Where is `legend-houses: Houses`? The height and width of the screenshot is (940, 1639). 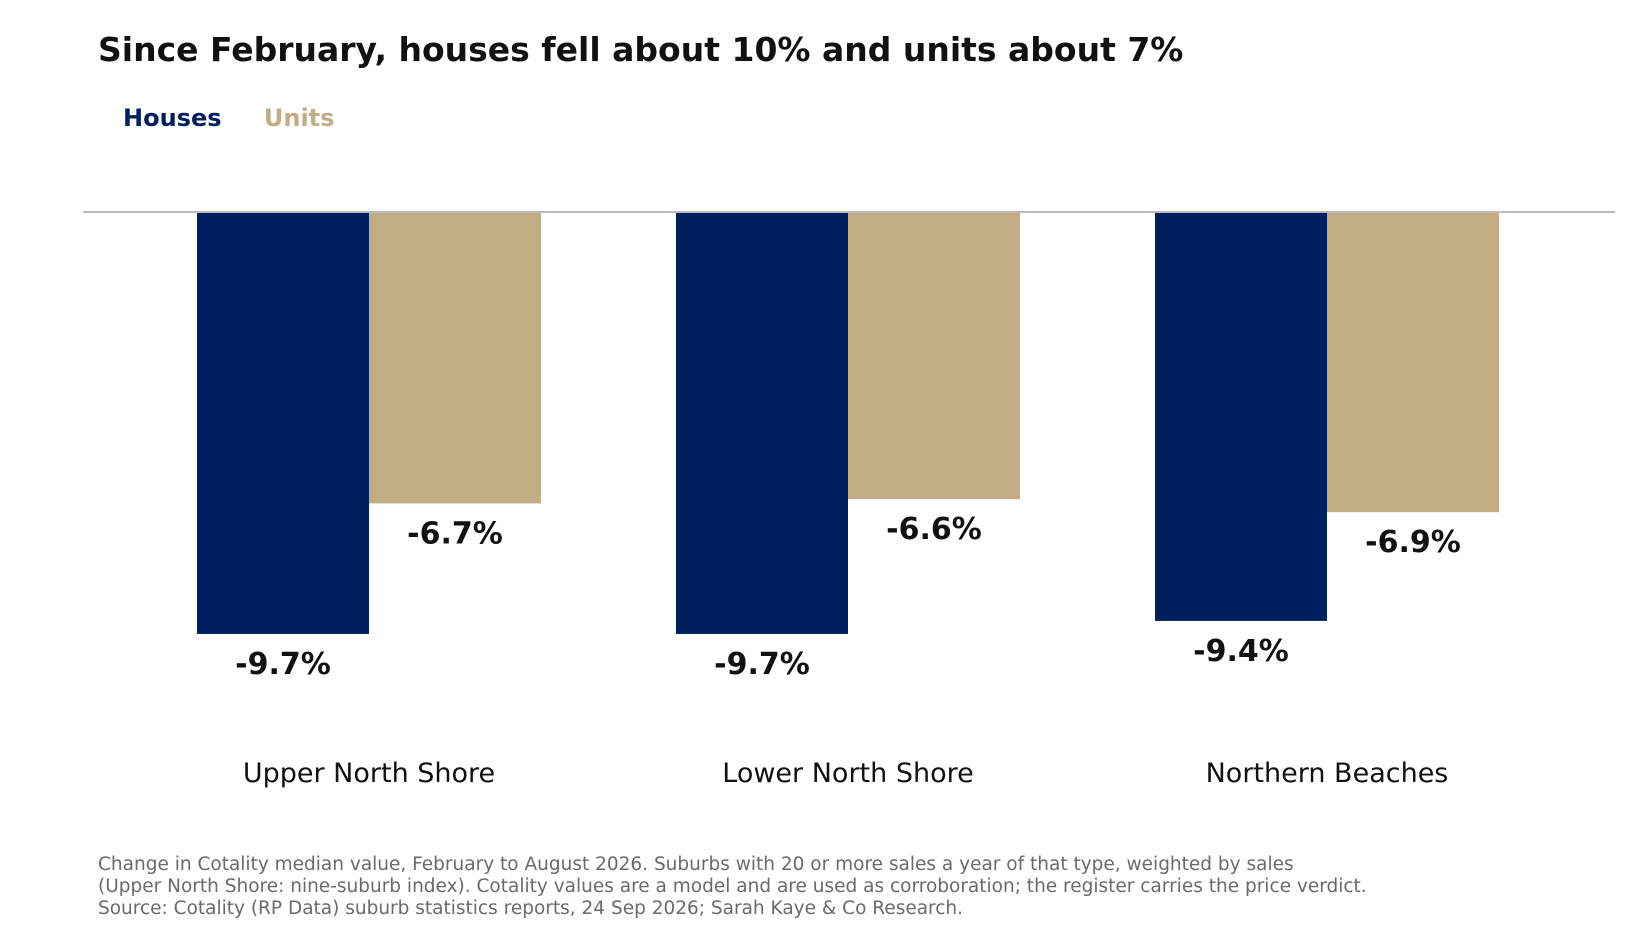 legend-houses: Houses is located at coordinates (172, 118).